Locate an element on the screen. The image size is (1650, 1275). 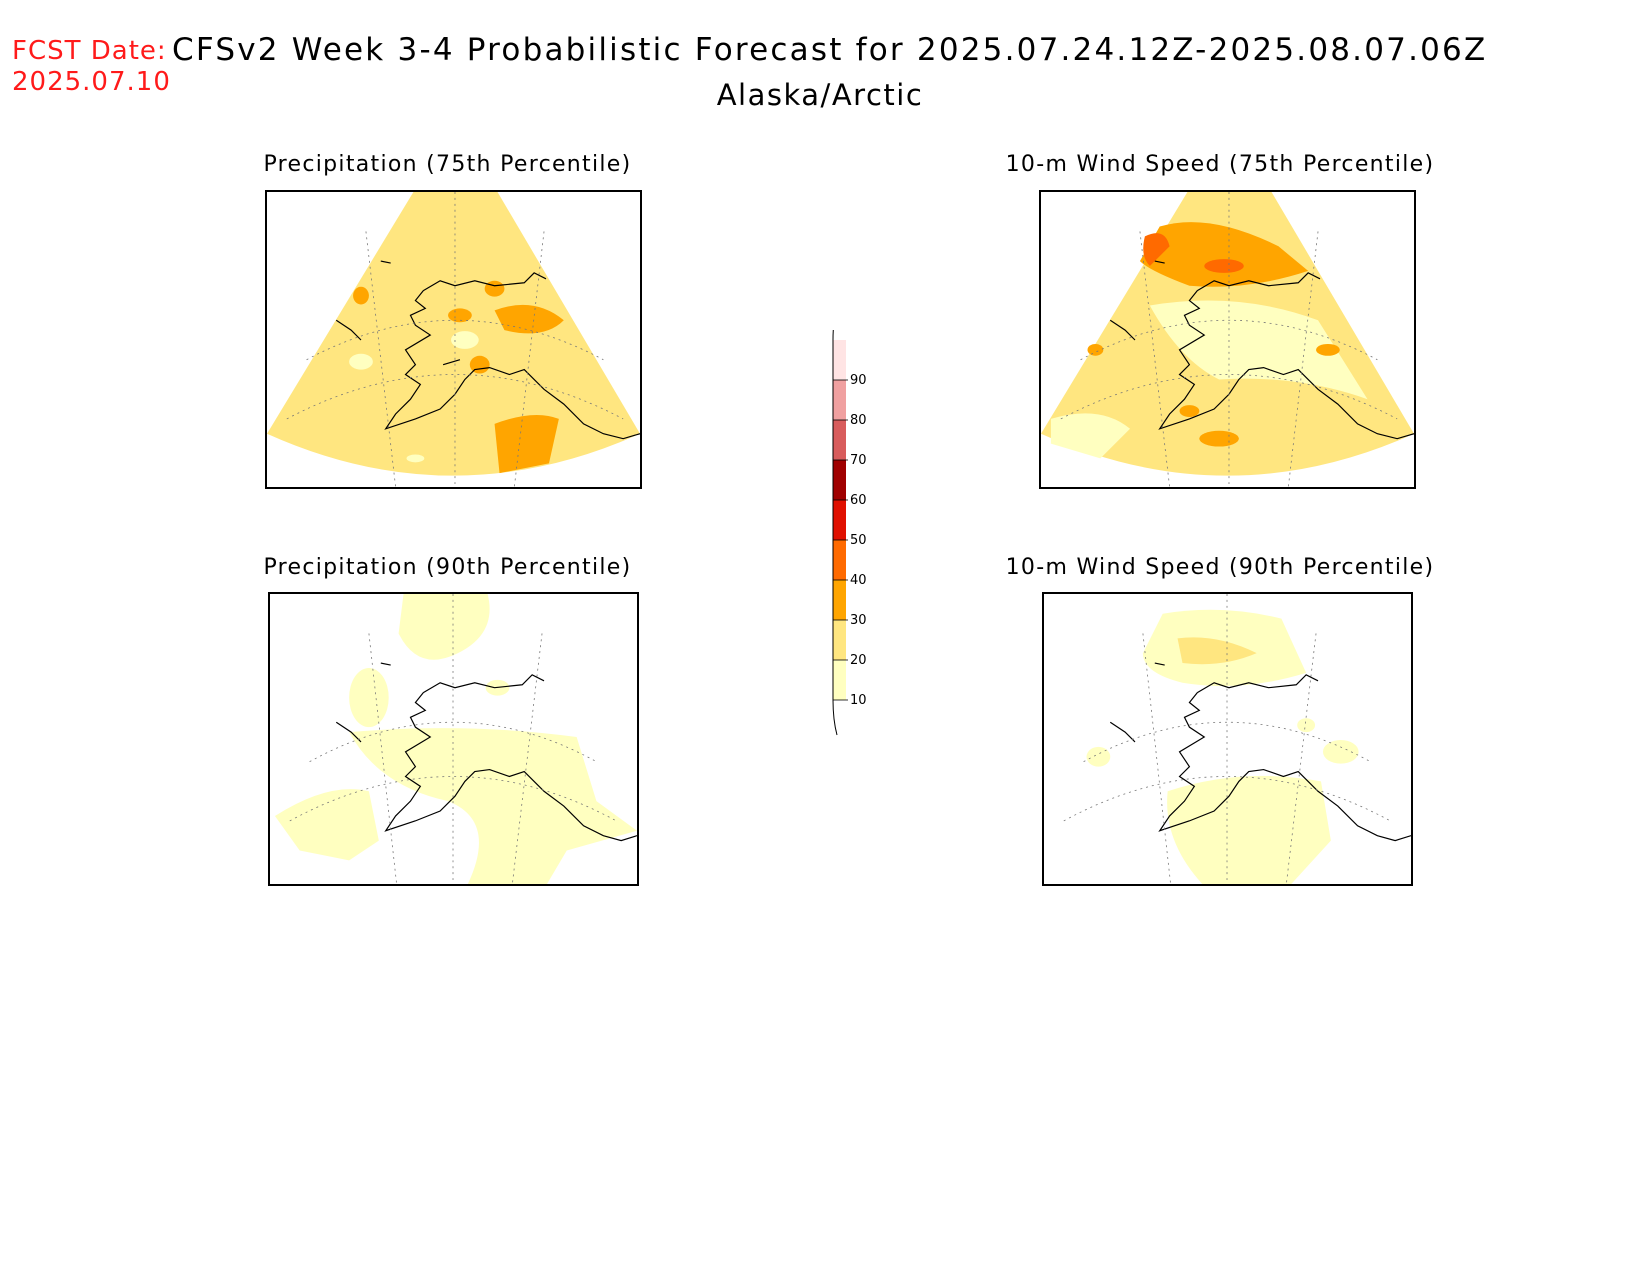
map-precip-90-svg is located at coordinates (455, 739).